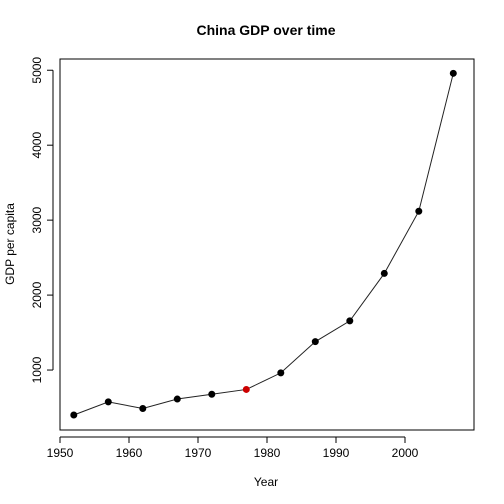  I want to click on x-axis-label: Year, so click(266, 482).